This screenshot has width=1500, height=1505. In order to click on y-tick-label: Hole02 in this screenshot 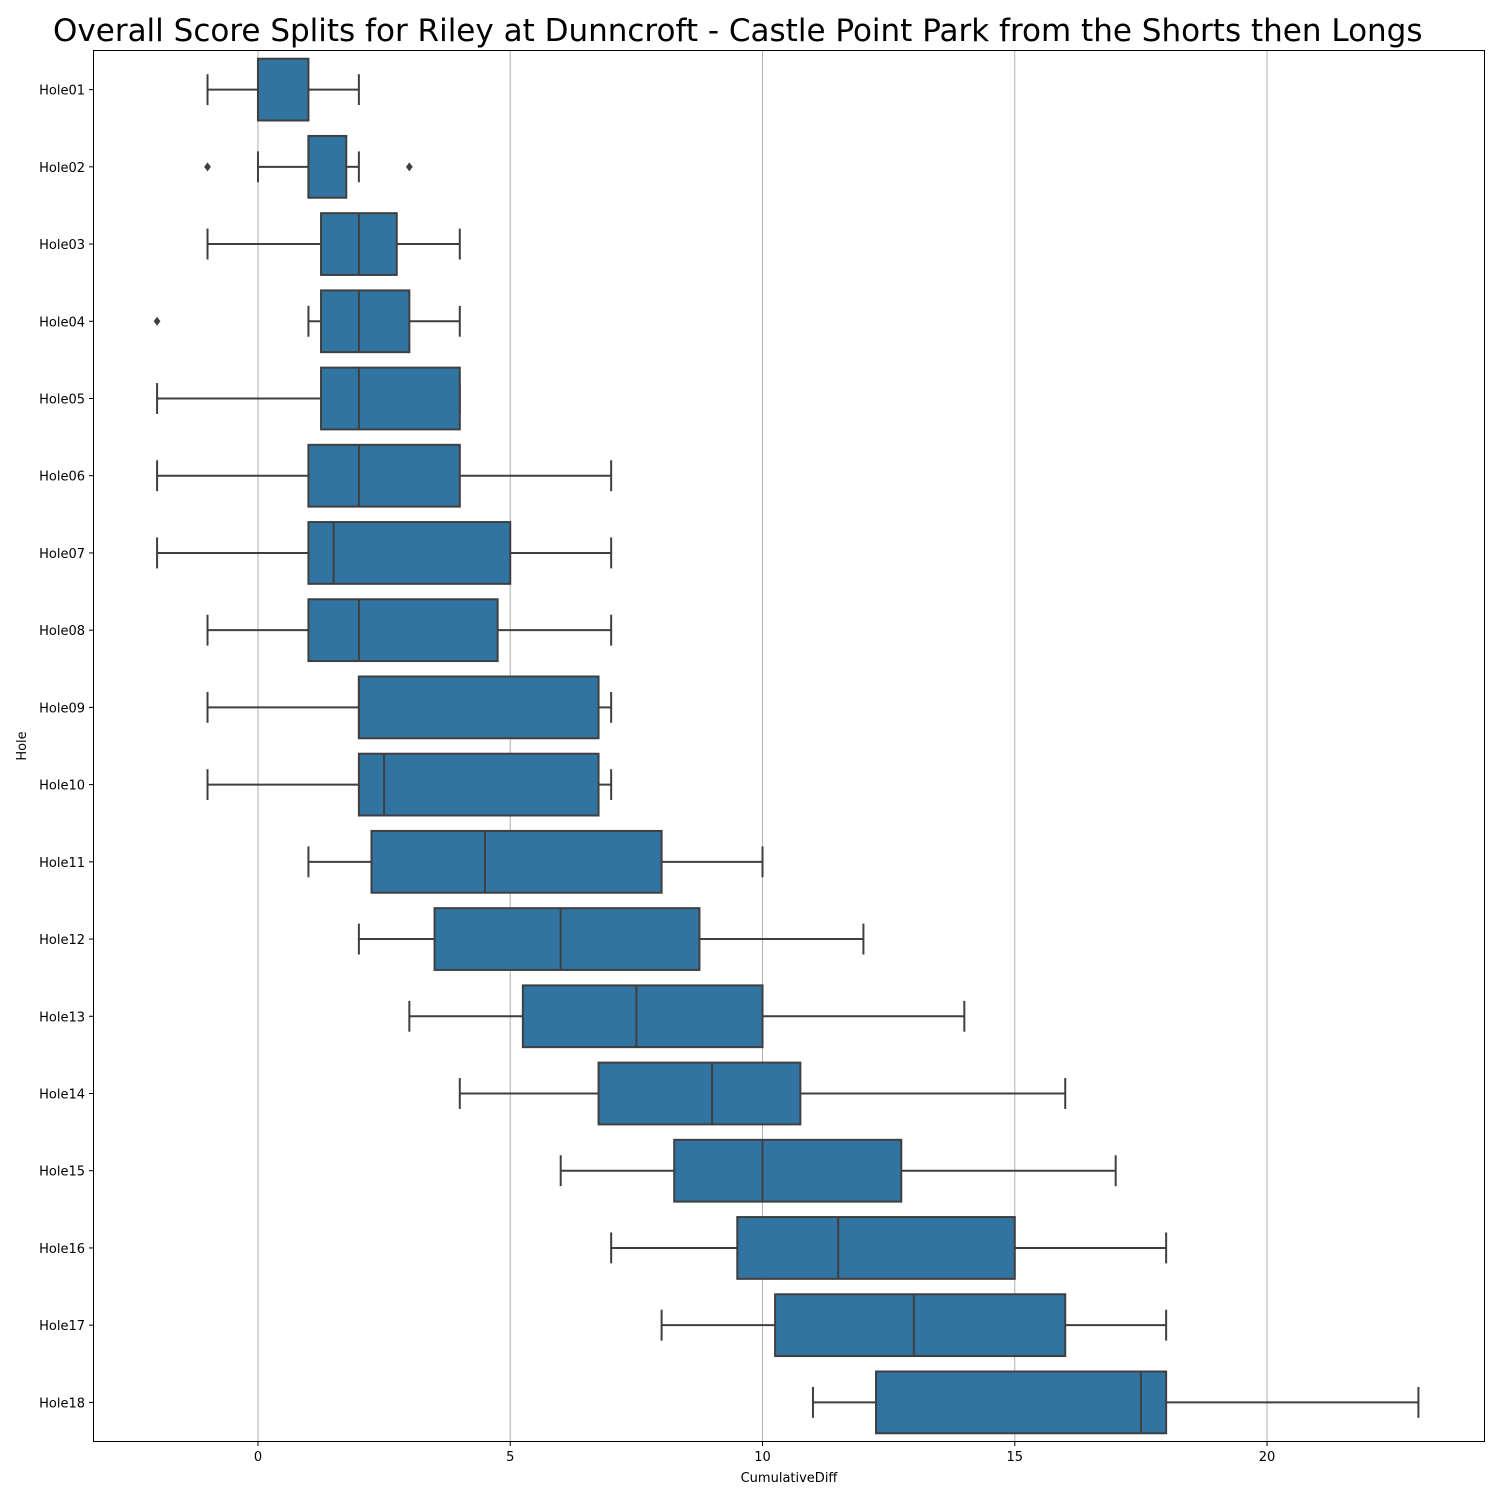, I will do `click(62, 168)`.